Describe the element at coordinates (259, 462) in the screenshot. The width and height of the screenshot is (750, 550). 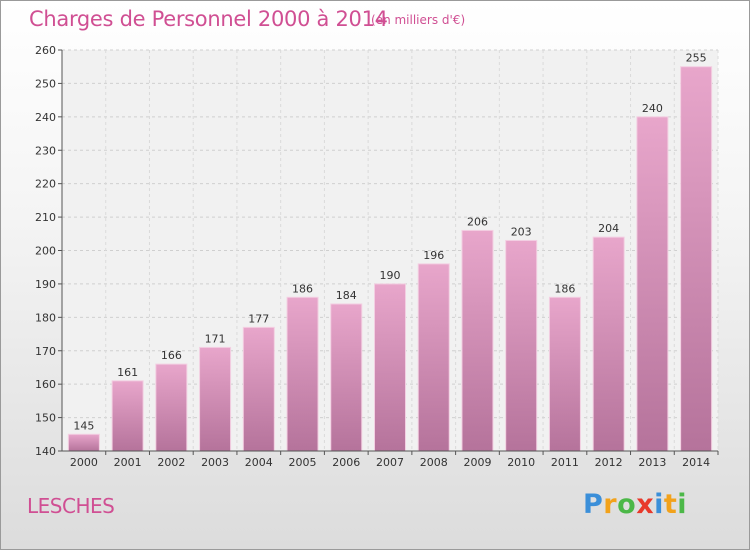
I see `x-tick-label: 2004` at that location.